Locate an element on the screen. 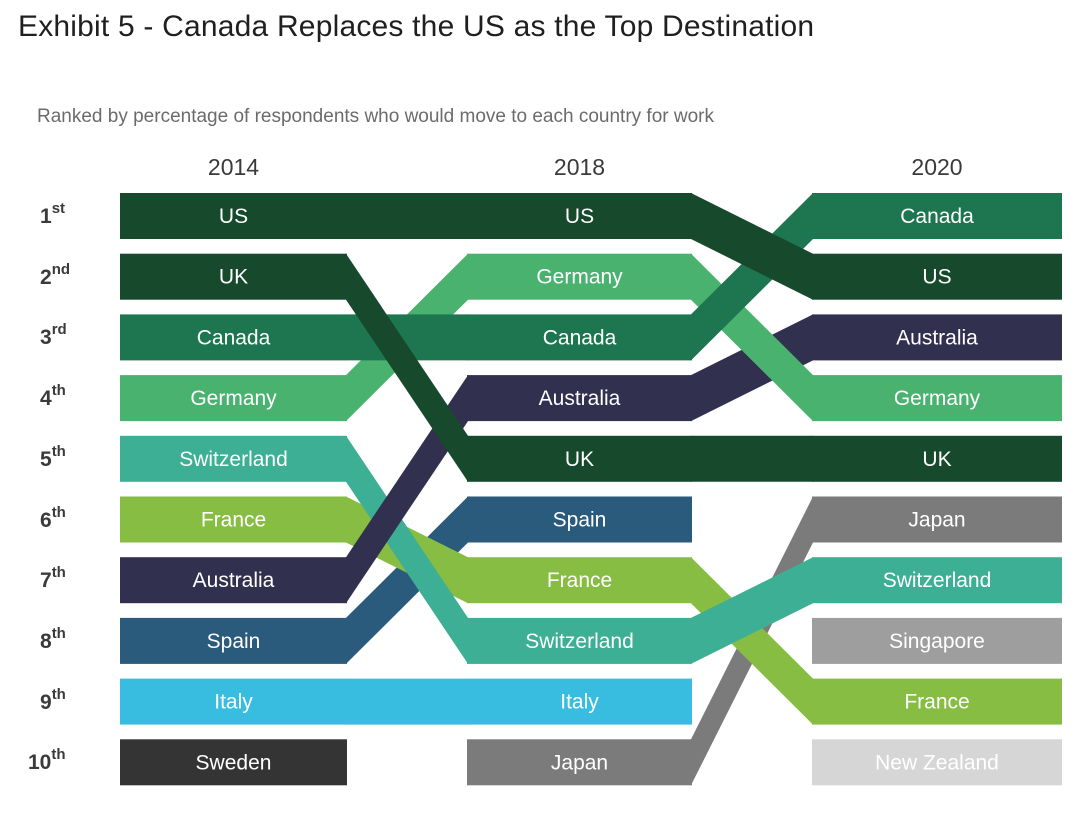 The width and height of the screenshot is (1080, 820). label-switzerland-2018: Switzerland is located at coordinates (579, 641).